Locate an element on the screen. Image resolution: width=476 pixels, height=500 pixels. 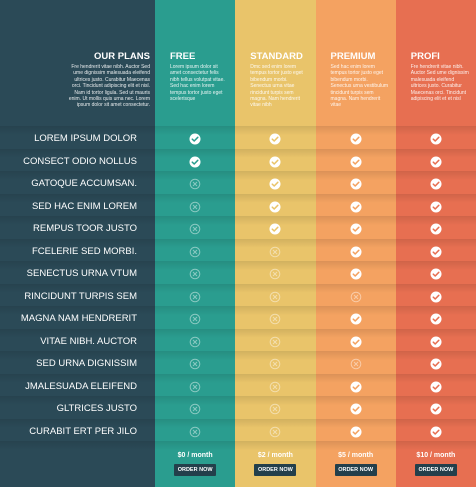
feature-name: SENECTUS URNA VTUM is located at coordinates (81, 274).